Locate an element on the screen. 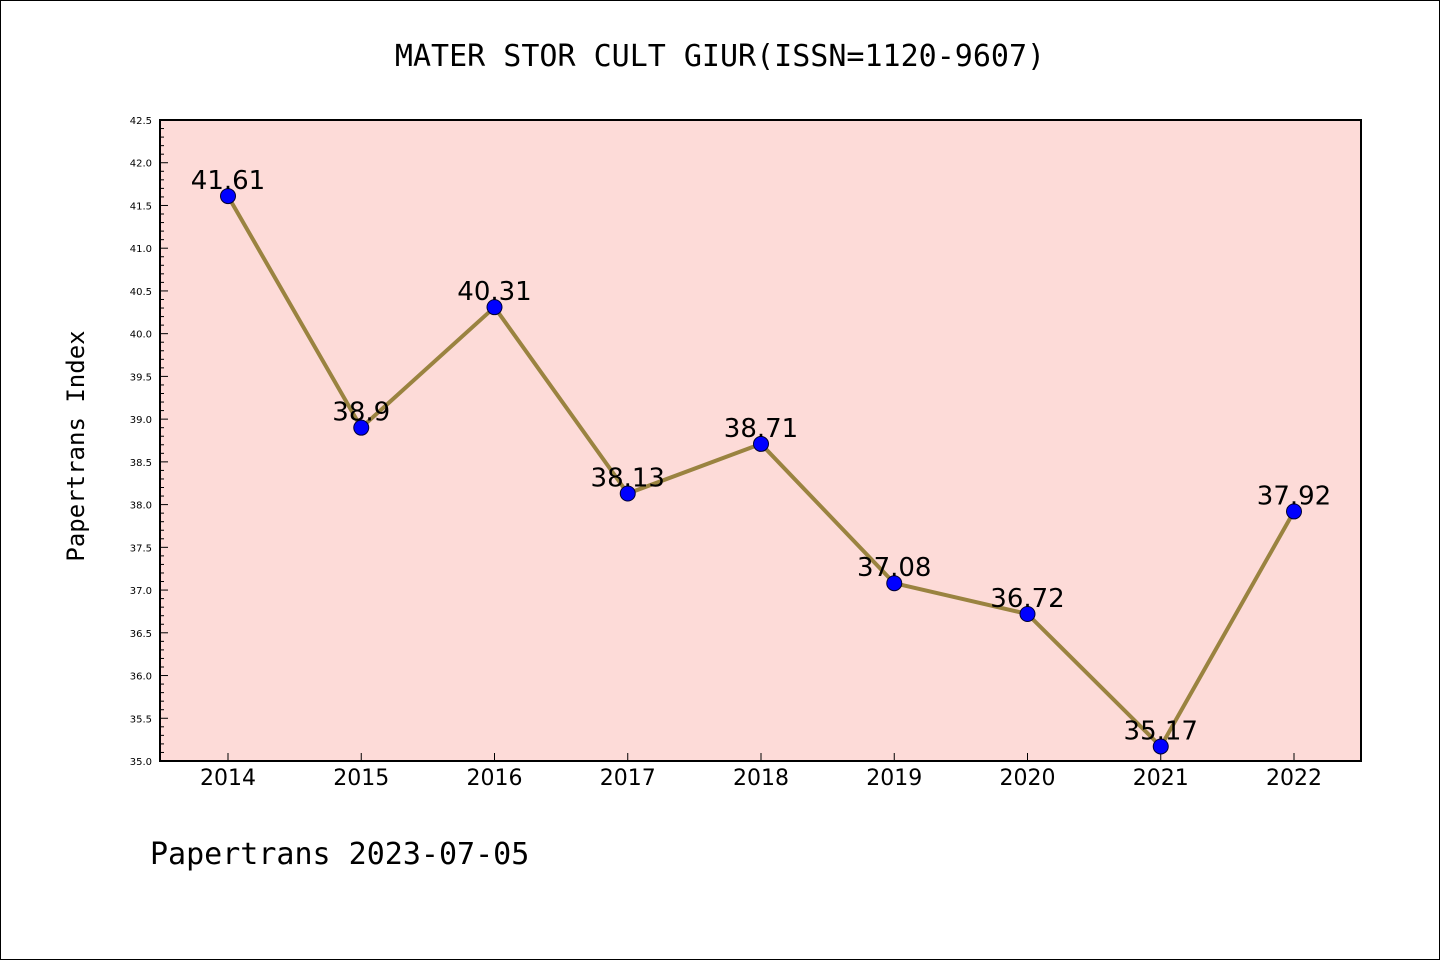 This screenshot has height=960, width=1440. y-tick-label: 42.0 is located at coordinates (141, 164).